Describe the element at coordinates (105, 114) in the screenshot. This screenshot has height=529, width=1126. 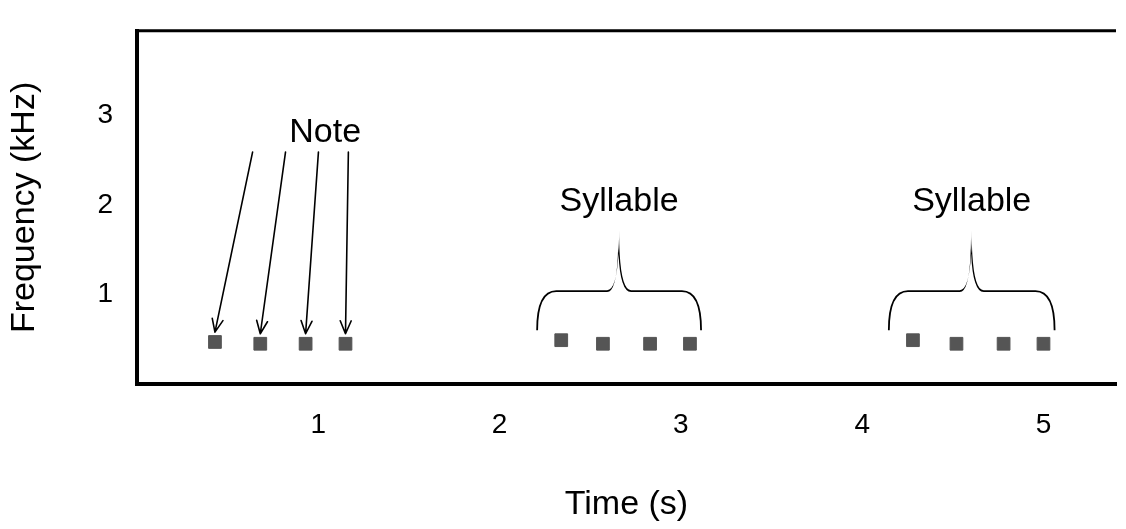
I see `y-tick-label: 3` at that location.